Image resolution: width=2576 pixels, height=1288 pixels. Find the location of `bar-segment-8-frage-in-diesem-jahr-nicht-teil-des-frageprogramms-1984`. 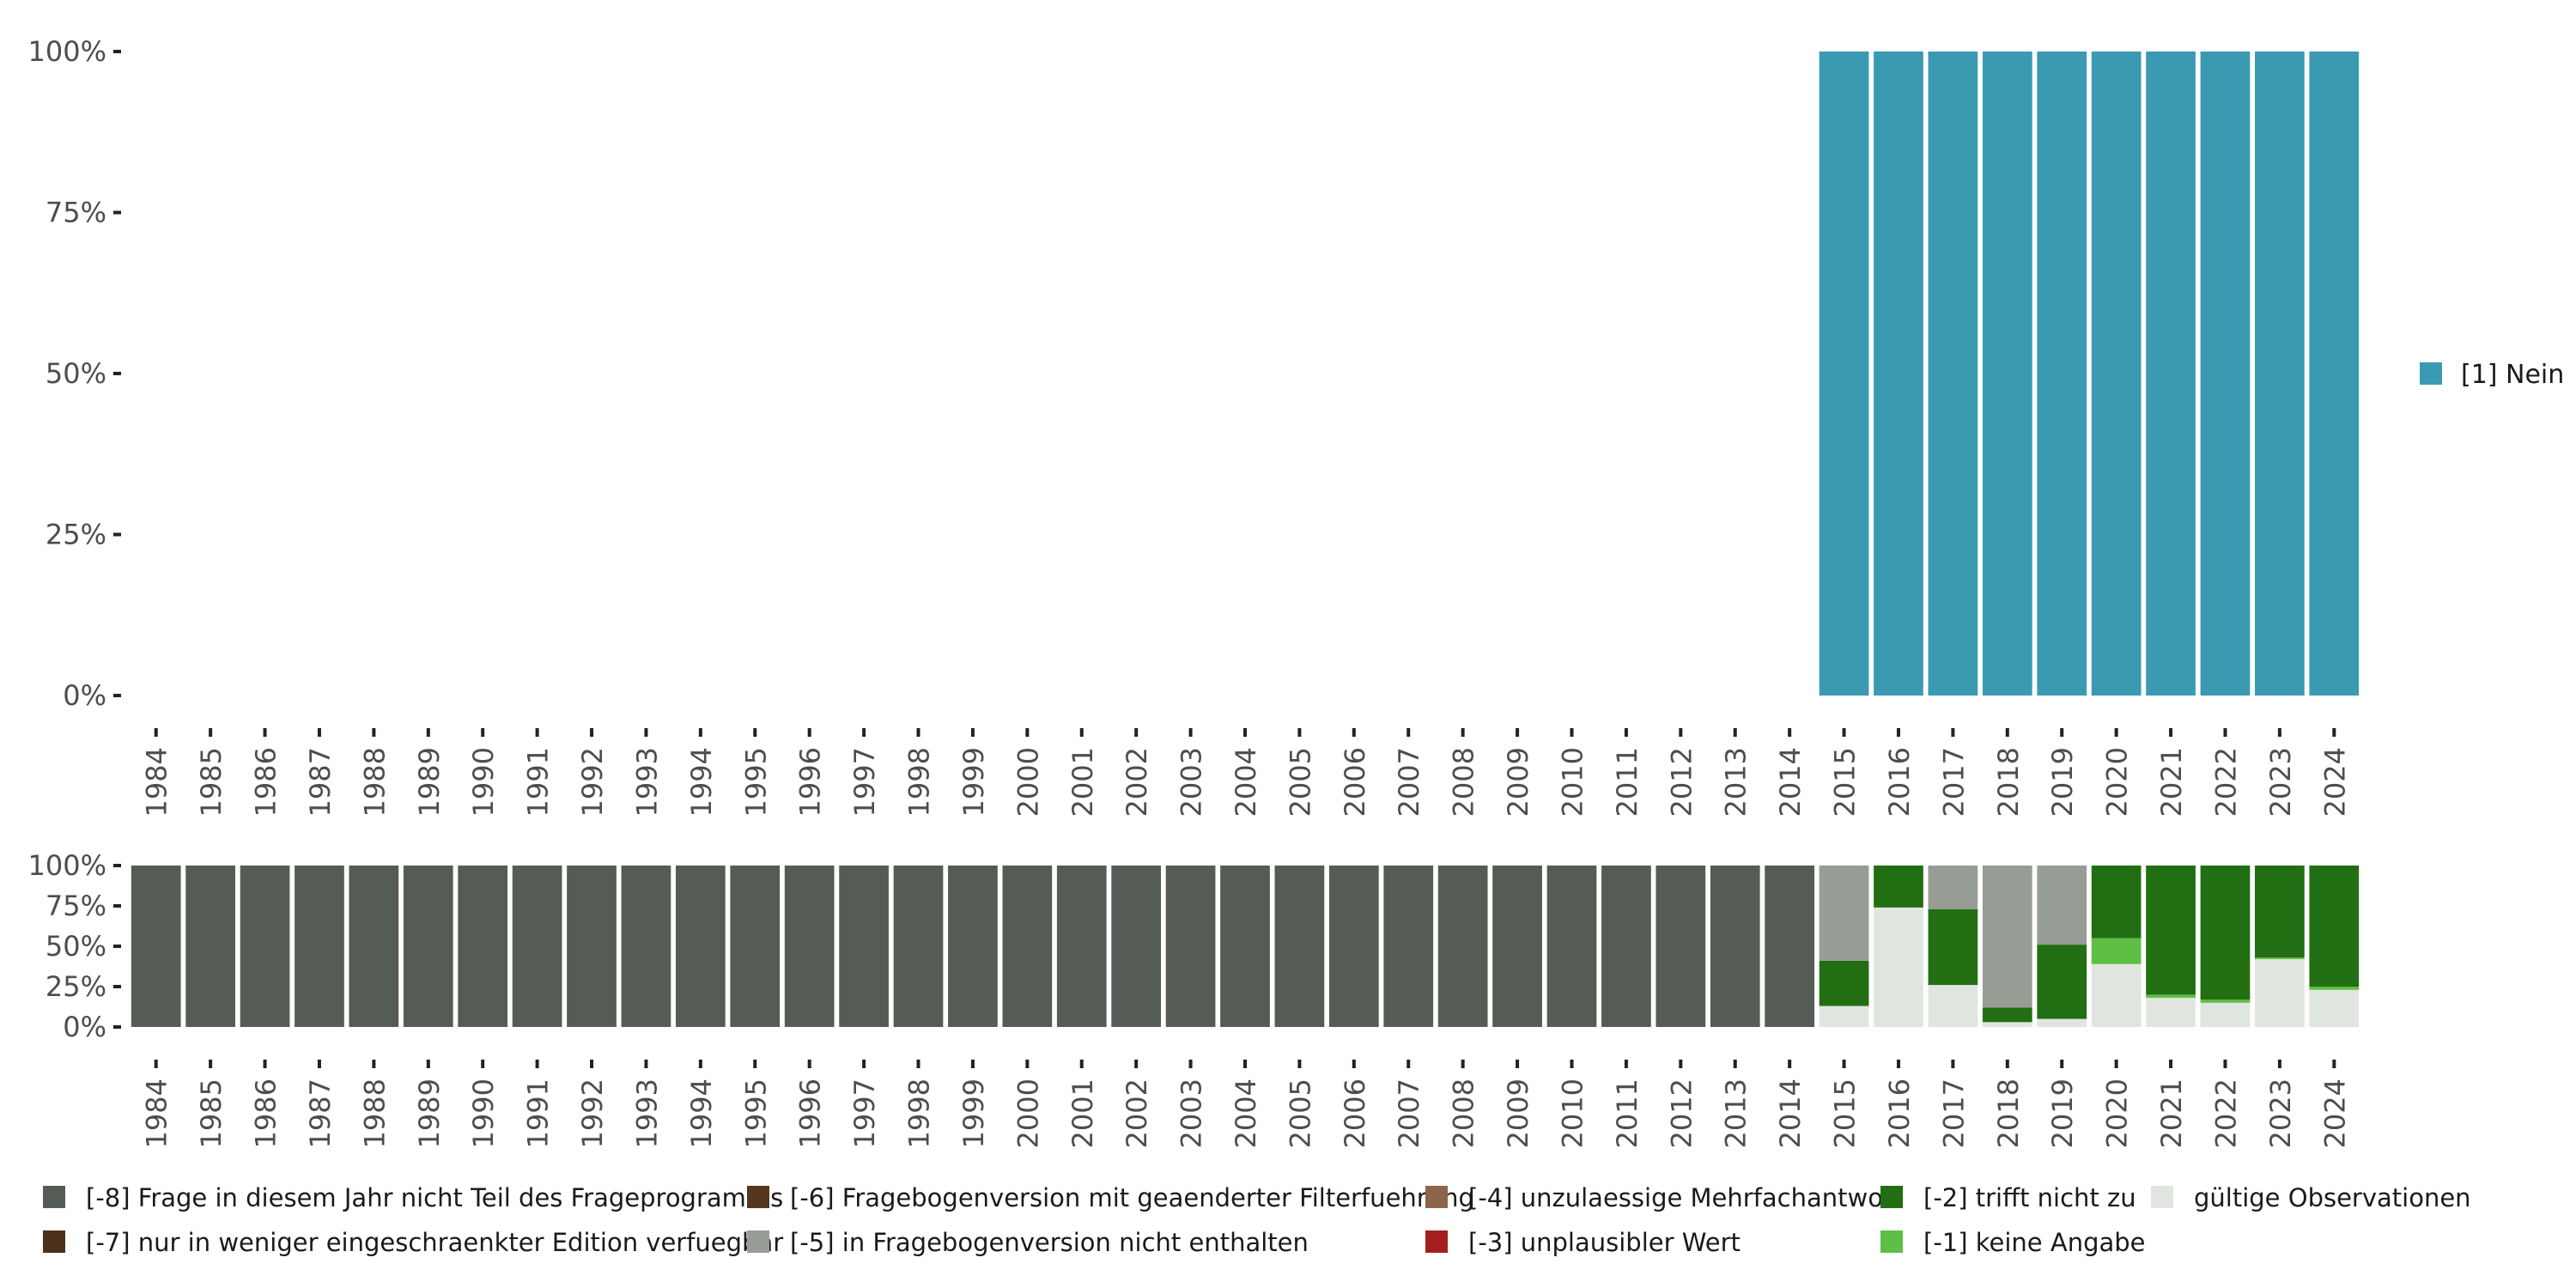

bar-segment-8-frage-in-diesem-jahr-nicht-teil-des-frageprogramms-1984 is located at coordinates (156, 947).